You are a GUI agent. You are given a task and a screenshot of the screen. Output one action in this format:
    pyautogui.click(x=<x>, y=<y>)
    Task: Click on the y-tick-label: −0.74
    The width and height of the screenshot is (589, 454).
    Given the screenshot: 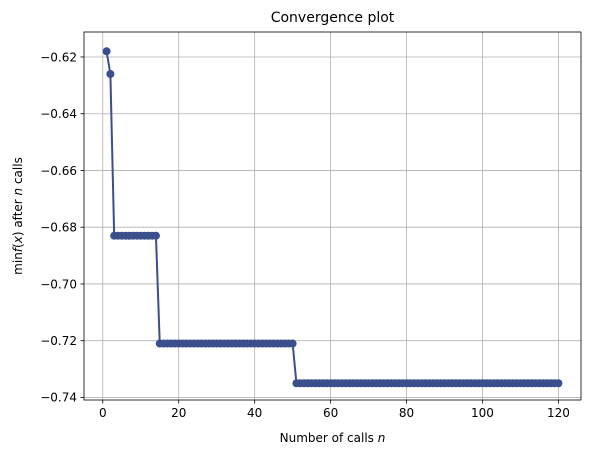 What is the action you would take?
    pyautogui.click(x=58, y=398)
    